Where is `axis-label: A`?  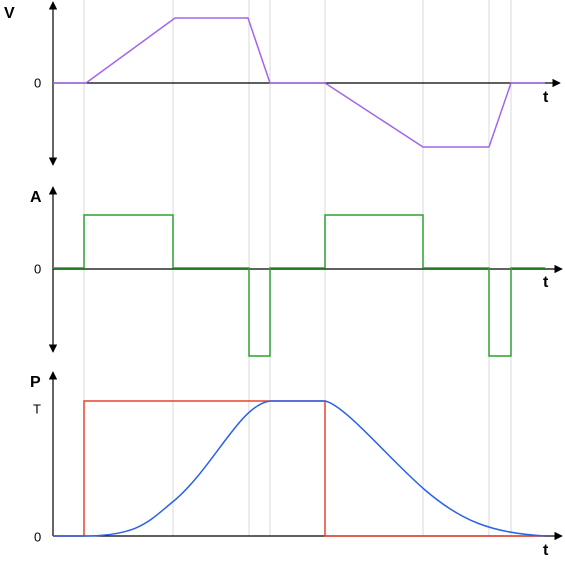 axis-label: A is located at coordinates (36, 197).